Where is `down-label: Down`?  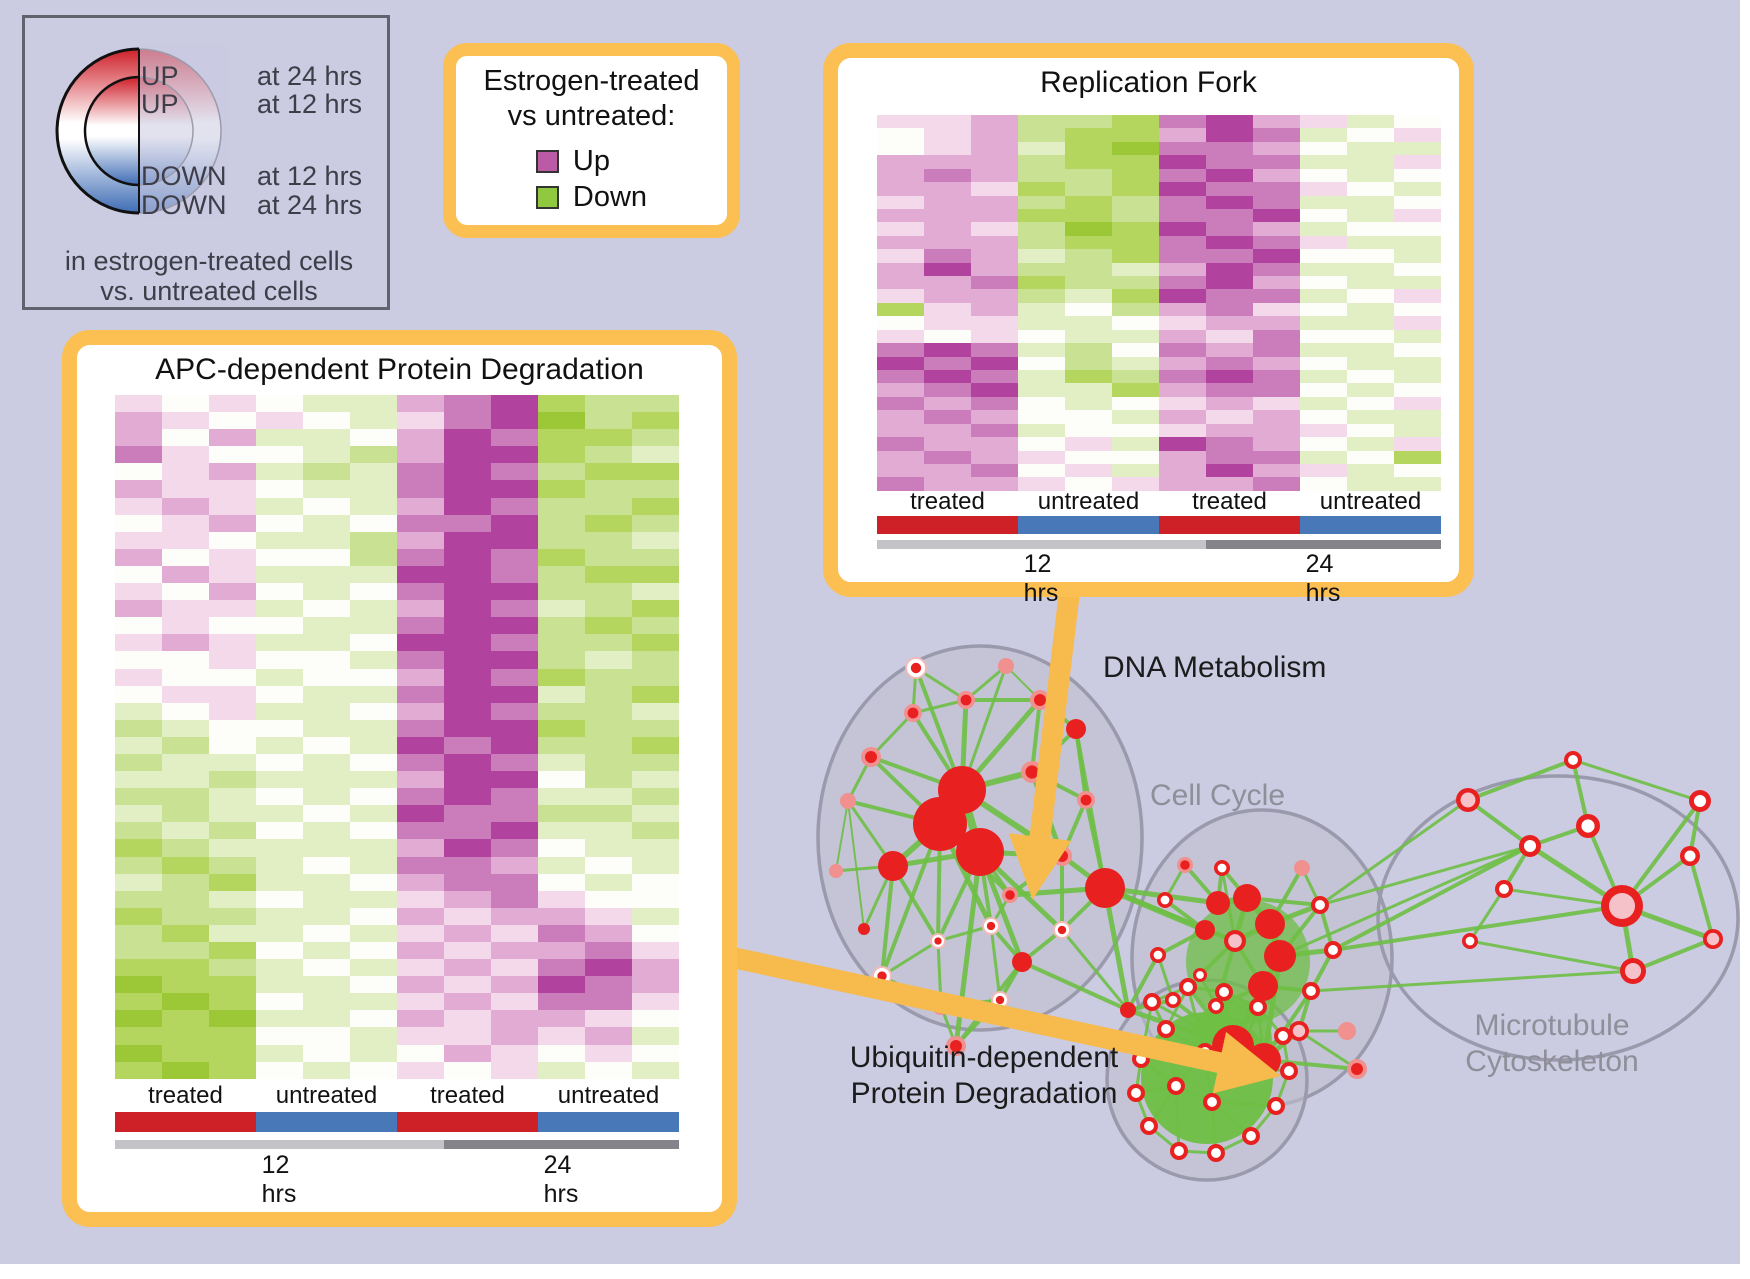
down-label: Down is located at coordinates (610, 196).